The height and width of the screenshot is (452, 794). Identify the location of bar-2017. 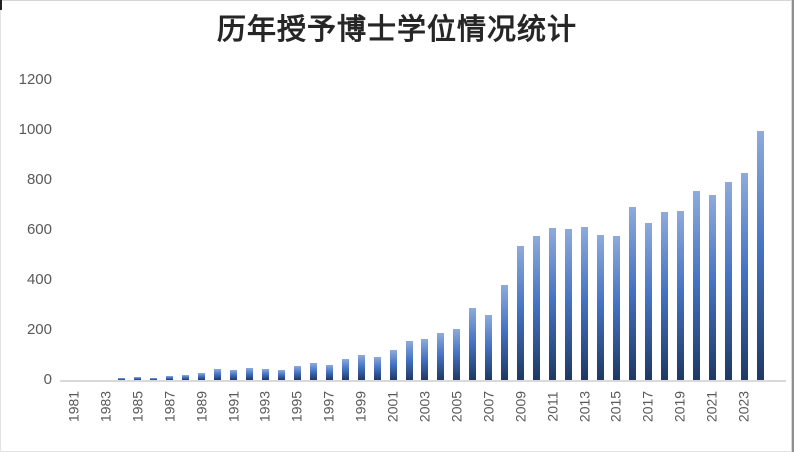
(648, 301).